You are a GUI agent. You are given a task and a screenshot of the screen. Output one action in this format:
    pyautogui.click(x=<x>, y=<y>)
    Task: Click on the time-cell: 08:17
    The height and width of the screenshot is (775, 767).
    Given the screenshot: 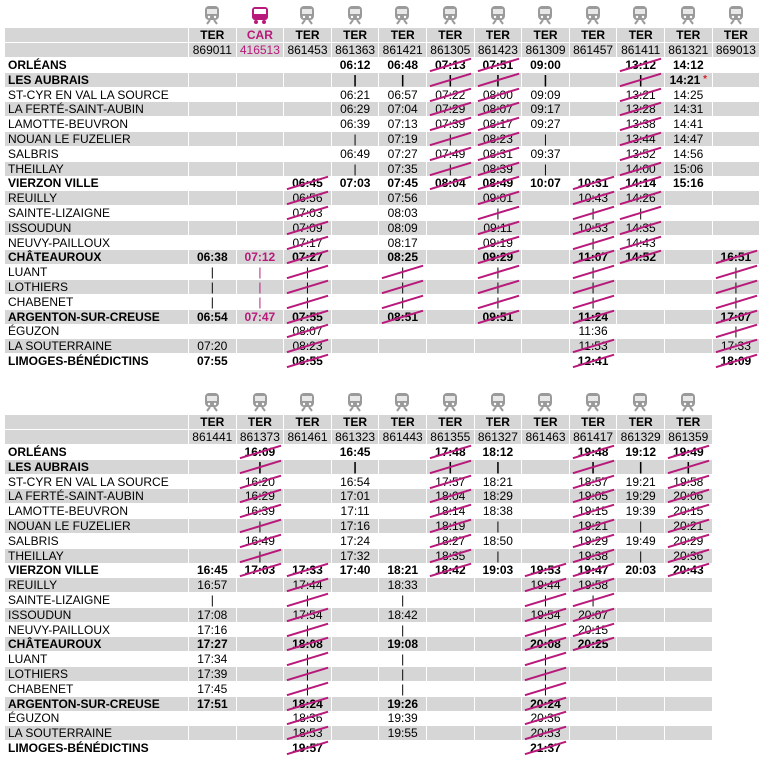 What is the action you would take?
    pyautogui.click(x=402, y=242)
    